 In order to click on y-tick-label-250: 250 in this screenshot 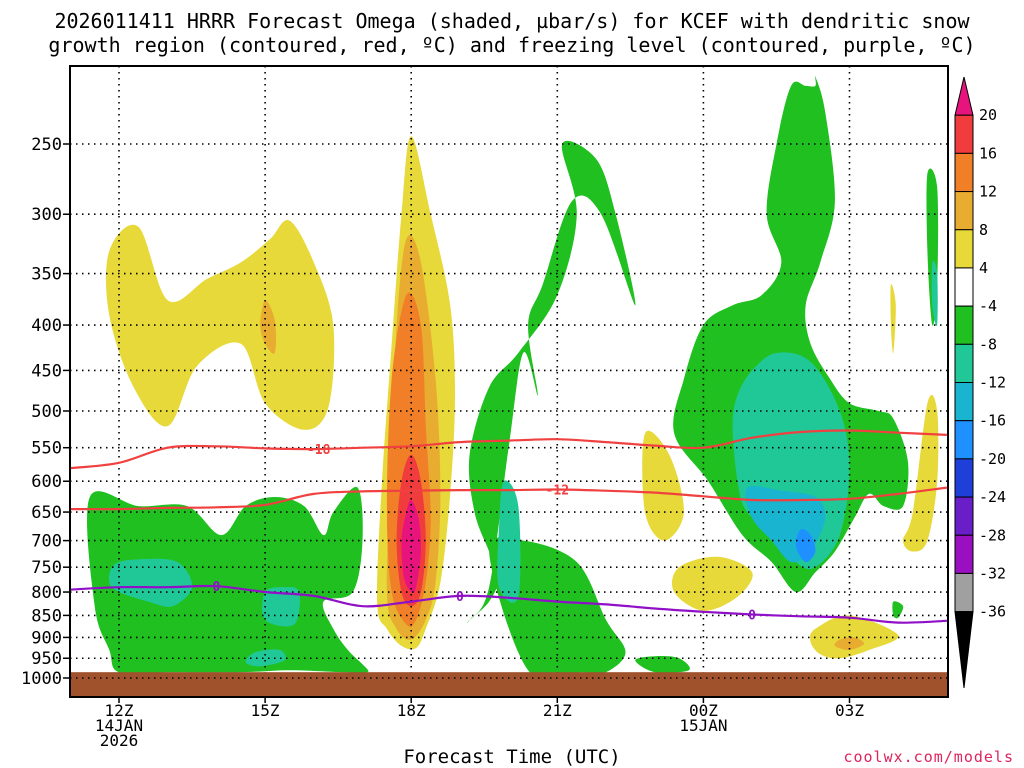, I will do `click(46, 145)`.